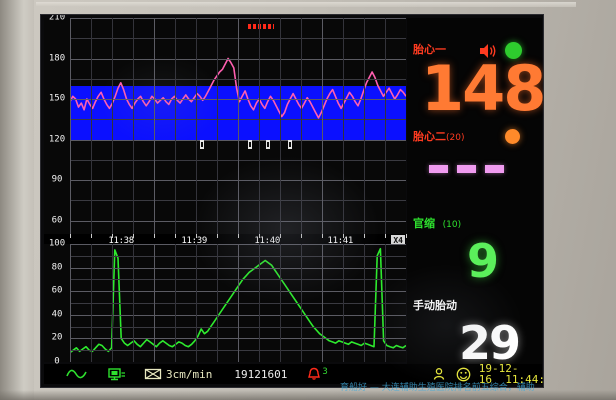 The image size is (616, 400). Describe the element at coordinates (57, 267) in the screenshot. I see `y-axis-label: 80` at that location.